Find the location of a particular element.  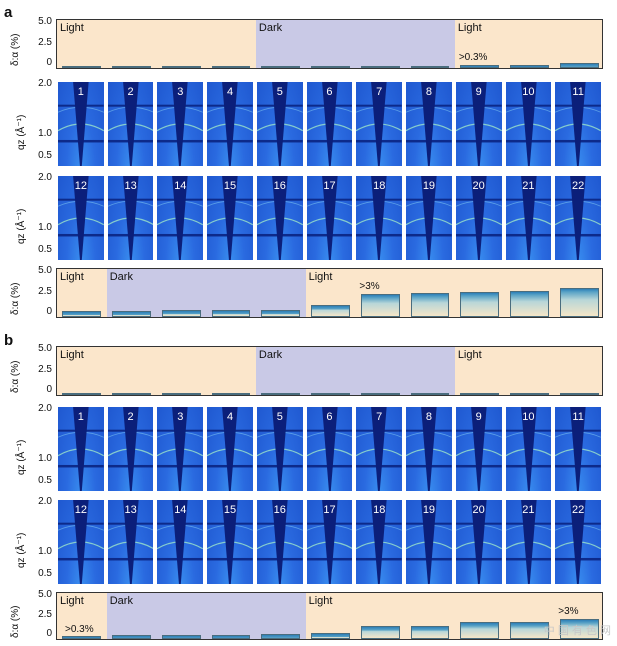

gixd-frame: 7 is located at coordinates (379, 449).